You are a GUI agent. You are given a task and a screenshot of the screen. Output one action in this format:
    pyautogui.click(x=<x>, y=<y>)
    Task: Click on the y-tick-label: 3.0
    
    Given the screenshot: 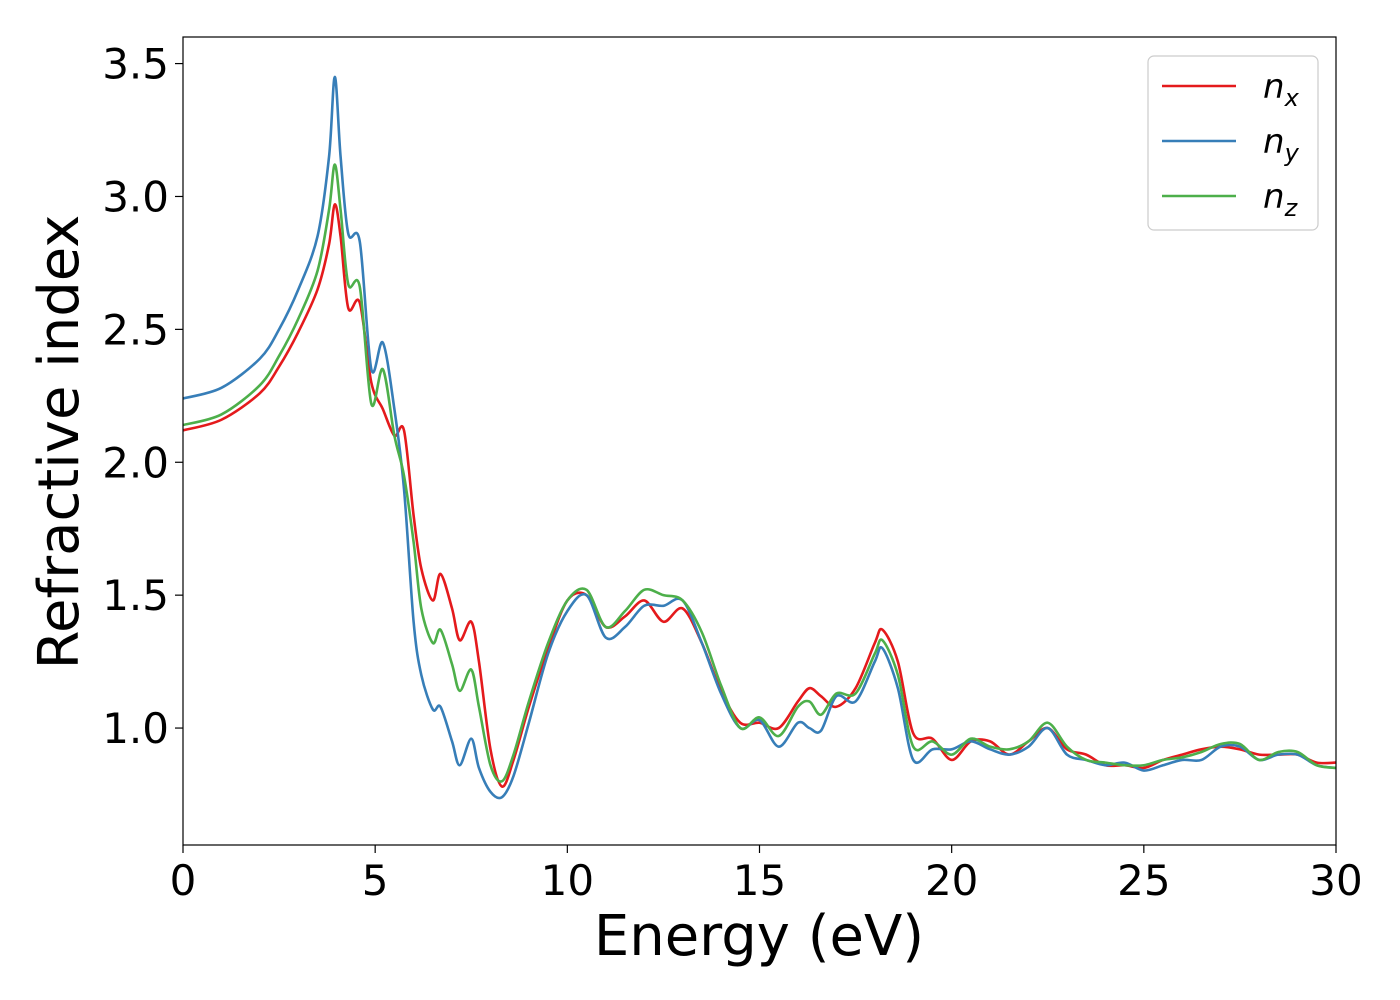 What is the action you would take?
    pyautogui.click(x=135, y=196)
    